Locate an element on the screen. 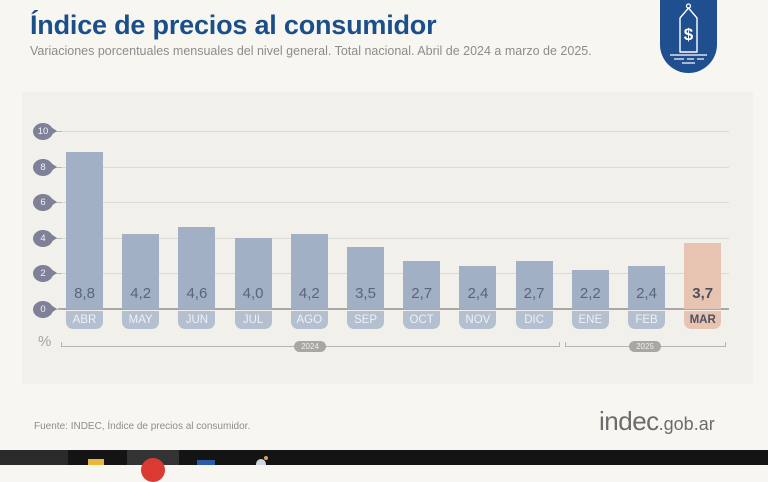 This screenshot has height=482, width=768. y-tick-label: 8 is located at coordinates (45, 167).